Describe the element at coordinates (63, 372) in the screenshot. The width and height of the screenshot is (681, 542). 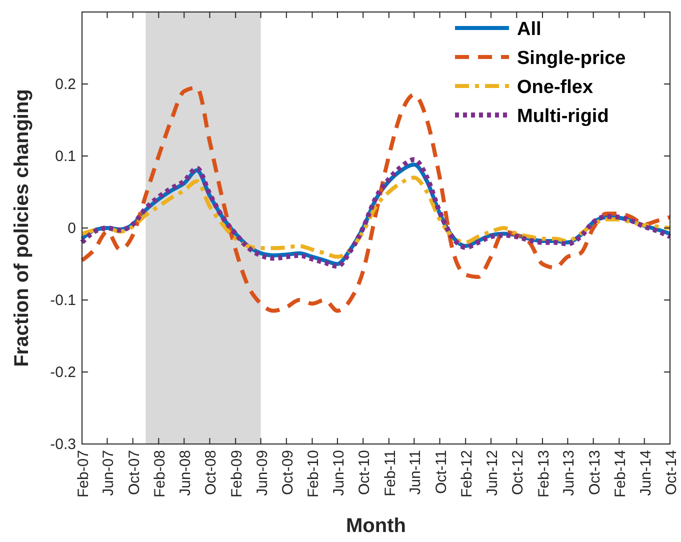
I see `y-tick-label: -0.2` at that location.